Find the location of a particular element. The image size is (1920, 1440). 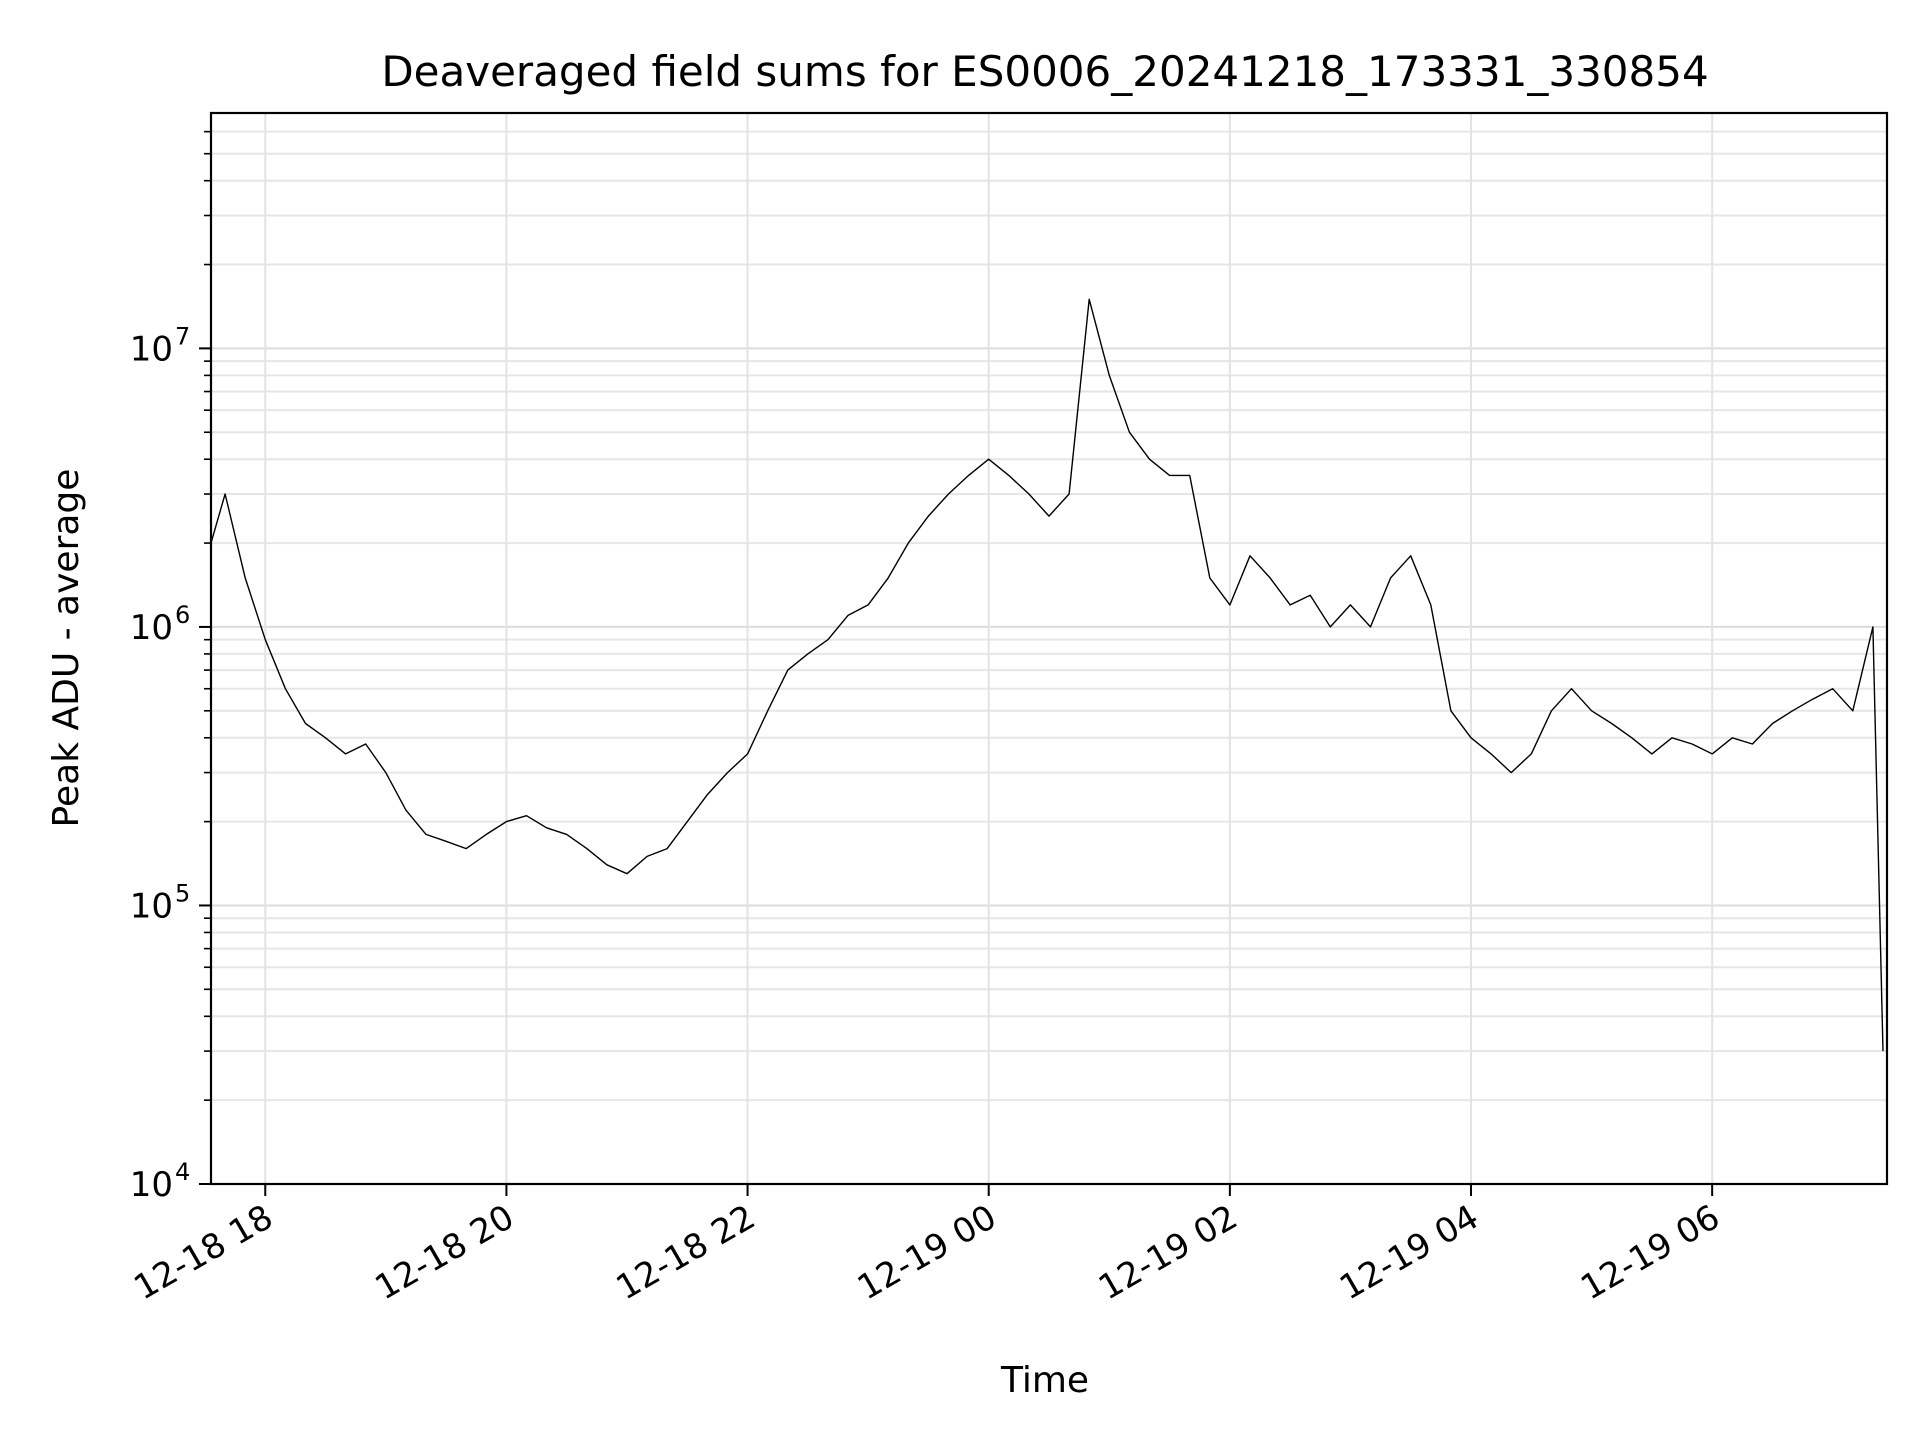

y-tick-exponent: 7 is located at coordinates (182, 336).